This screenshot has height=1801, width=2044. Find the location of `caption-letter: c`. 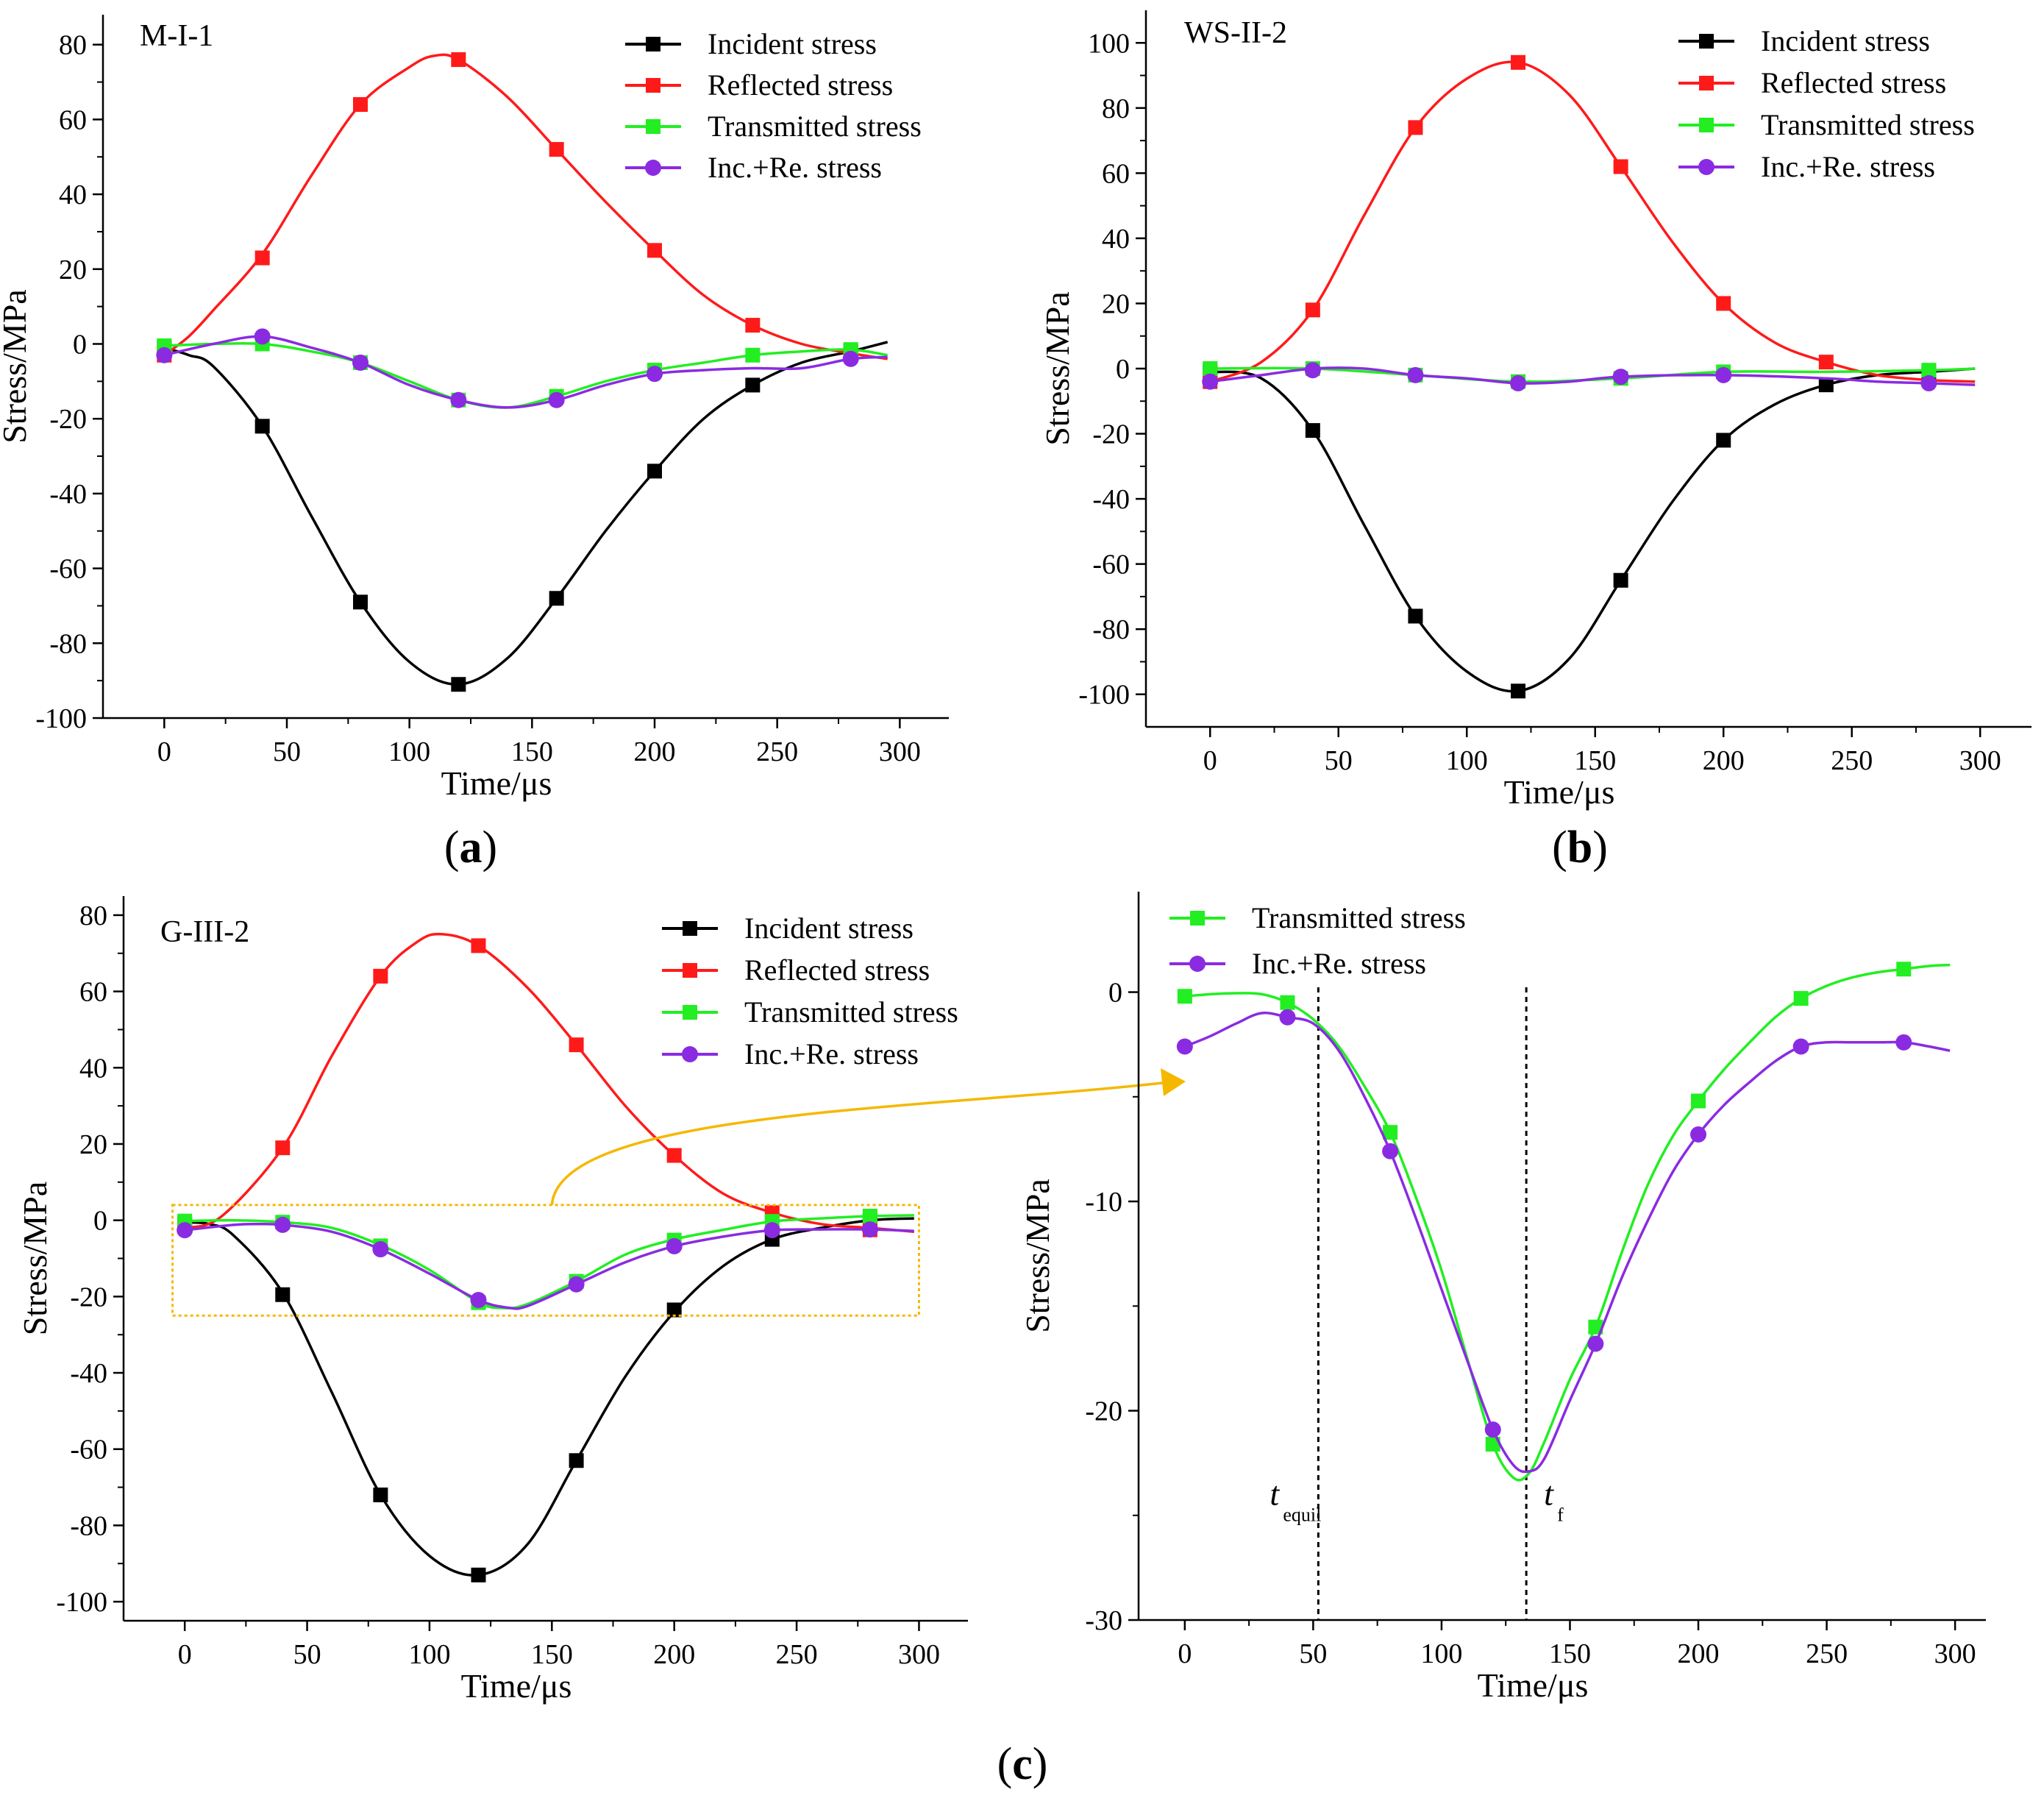

caption-letter: c is located at coordinates (1022, 1764).